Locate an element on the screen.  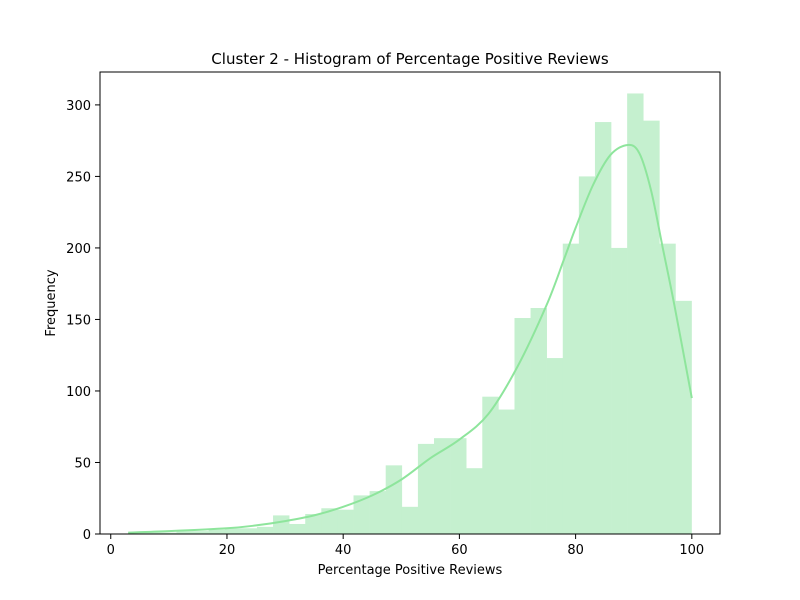
y-axis-ticks: 0 50 100 150 200 250 300 is located at coordinates (83, 321).